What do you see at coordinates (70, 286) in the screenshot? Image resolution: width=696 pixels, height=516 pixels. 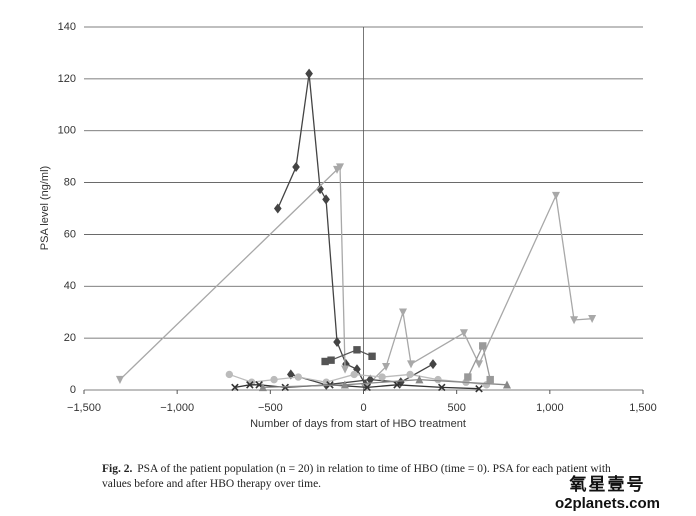 I see `y-tick-label: 40` at bounding box center [70, 286].